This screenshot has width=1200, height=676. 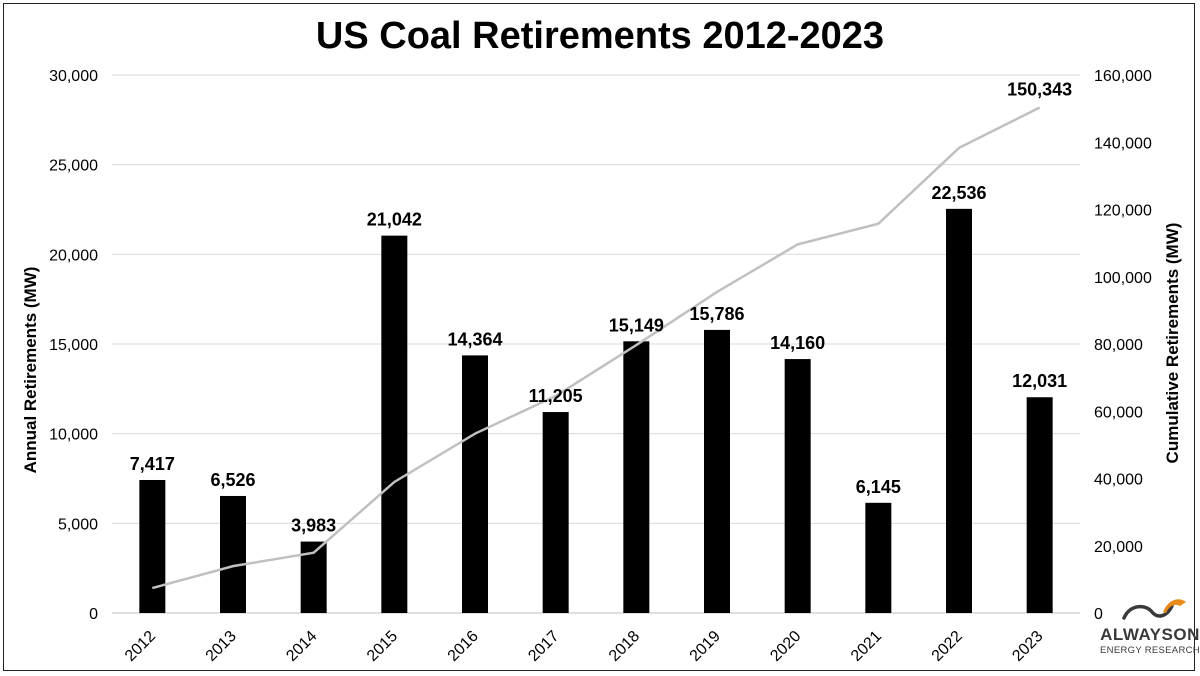 I want to click on bar-value-label: 11,205, so click(x=556, y=396).